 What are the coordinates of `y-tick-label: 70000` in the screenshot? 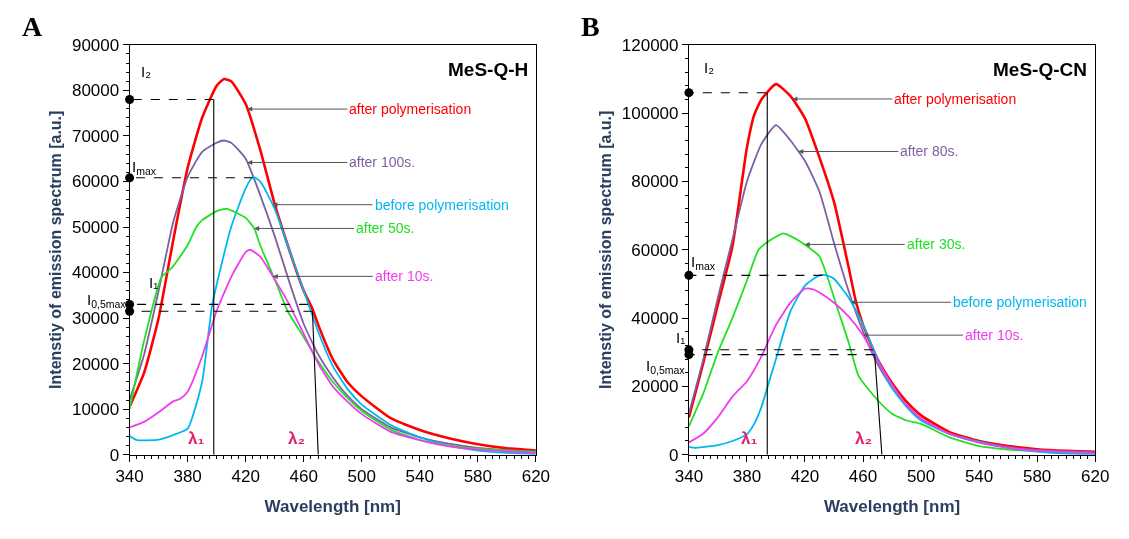 It's located at (95, 136).